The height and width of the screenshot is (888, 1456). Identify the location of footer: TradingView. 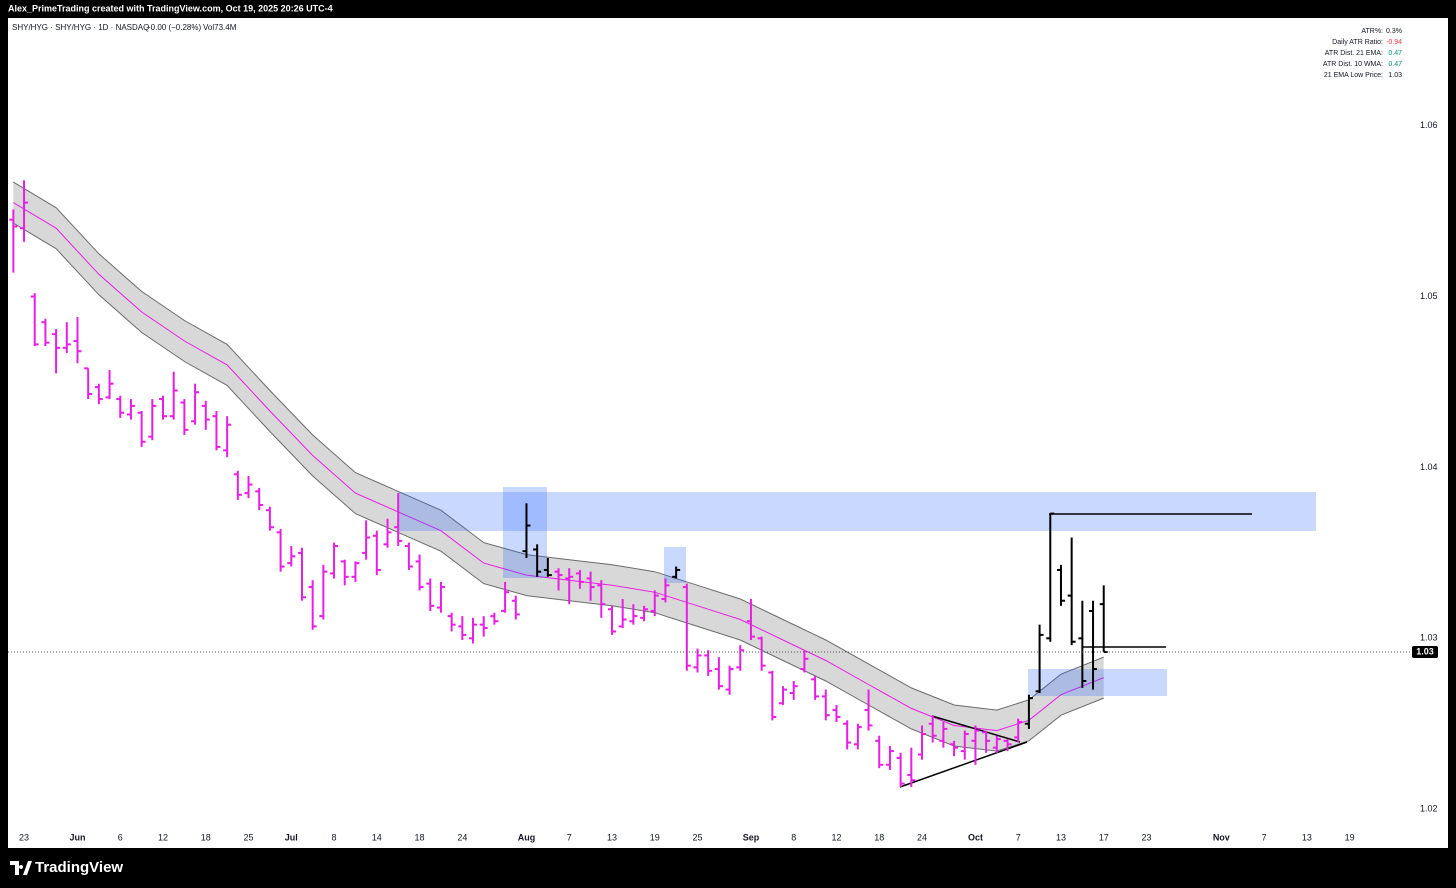
(66, 867).